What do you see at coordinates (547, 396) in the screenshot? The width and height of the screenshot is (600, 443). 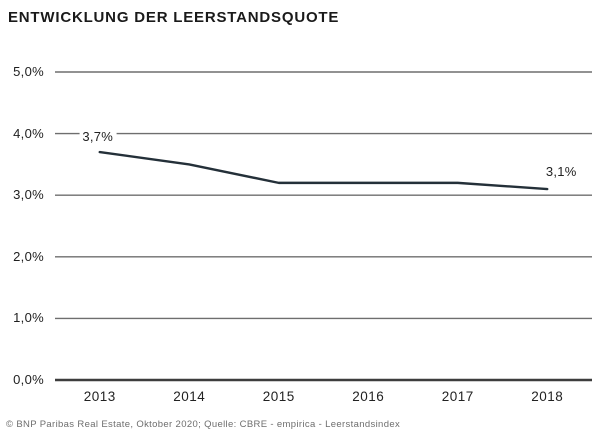 I see `x-tick-label: 2018` at bounding box center [547, 396].